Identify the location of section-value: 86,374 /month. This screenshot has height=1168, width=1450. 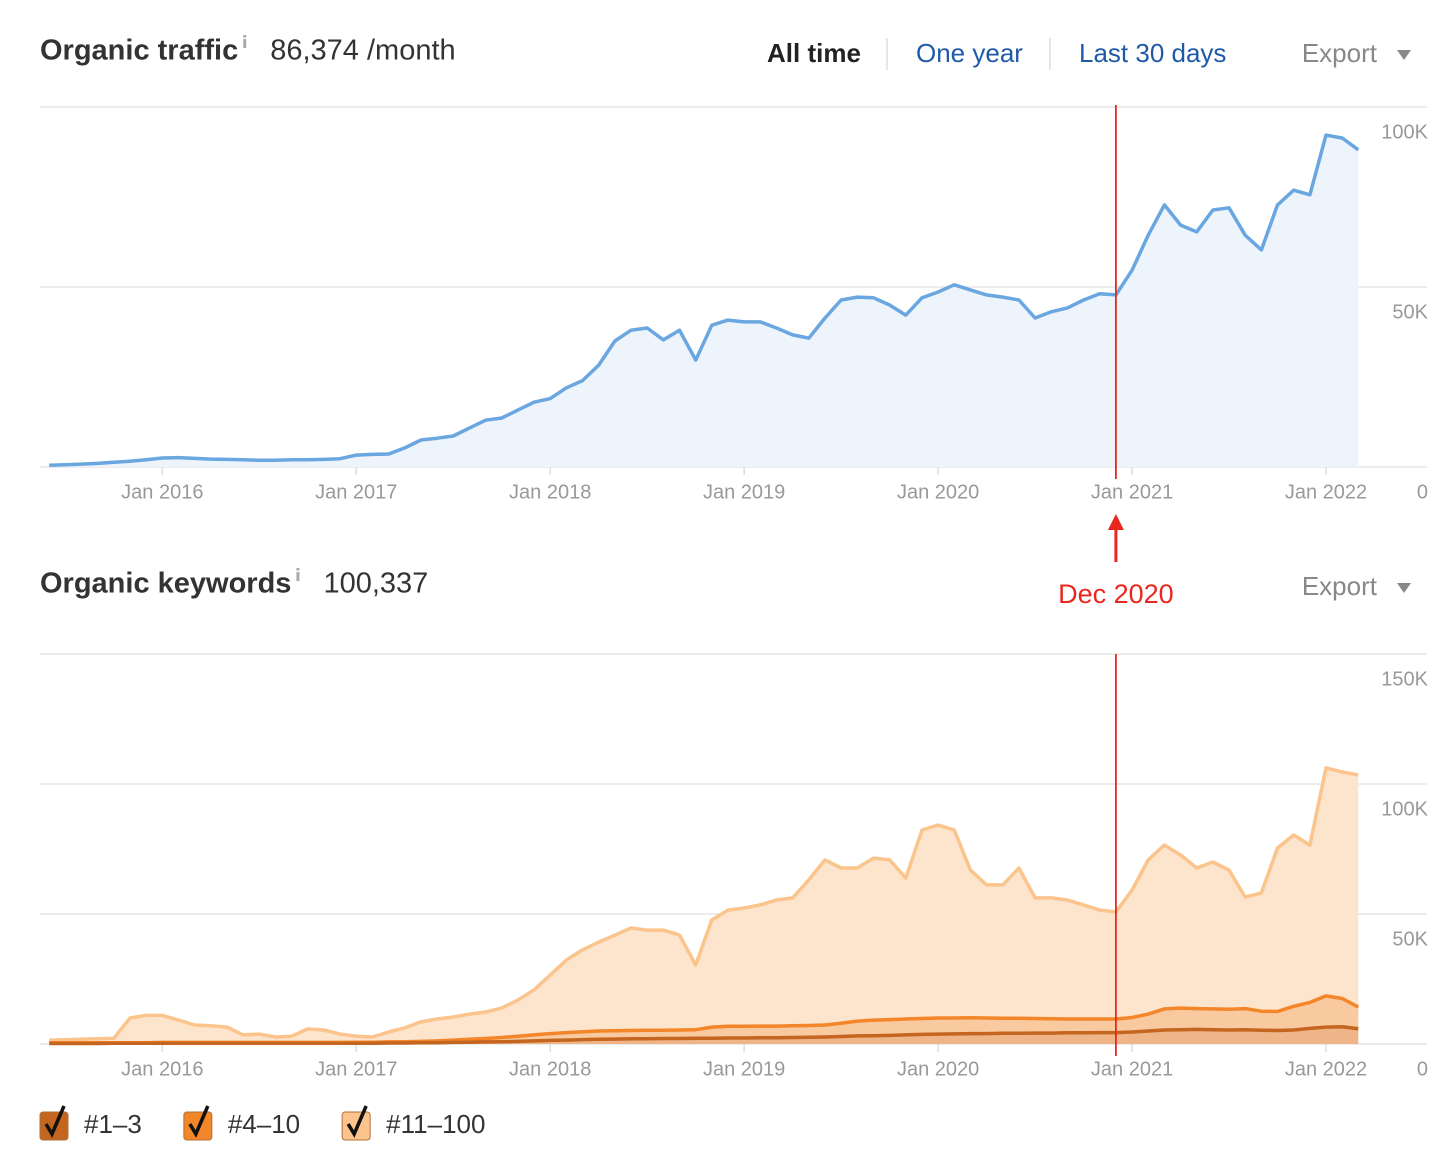
(362, 51).